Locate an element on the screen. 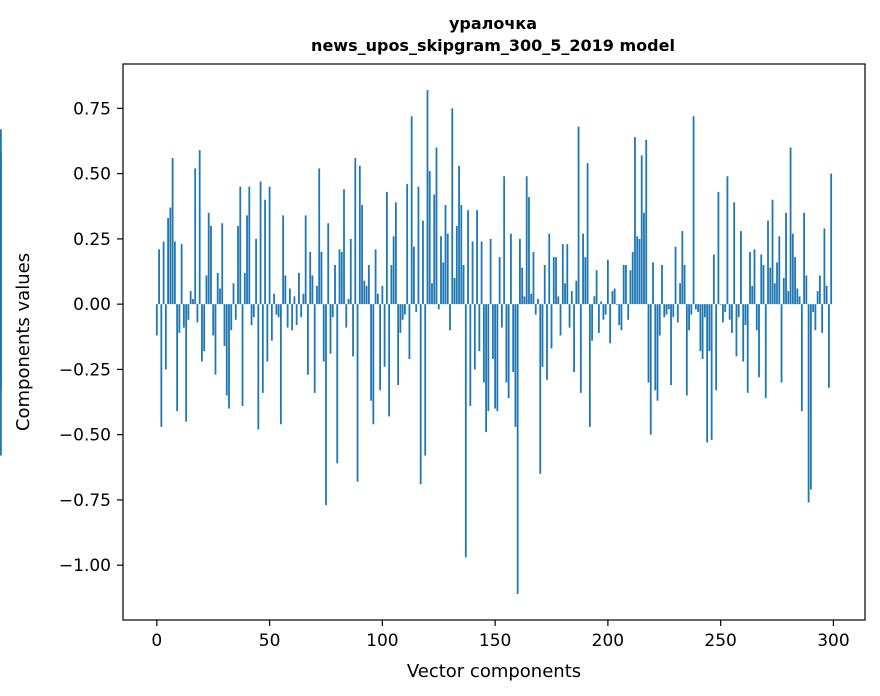 This screenshot has width=880, height=696. y-tick-label: 0.75 is located at coordinates (92, 109).